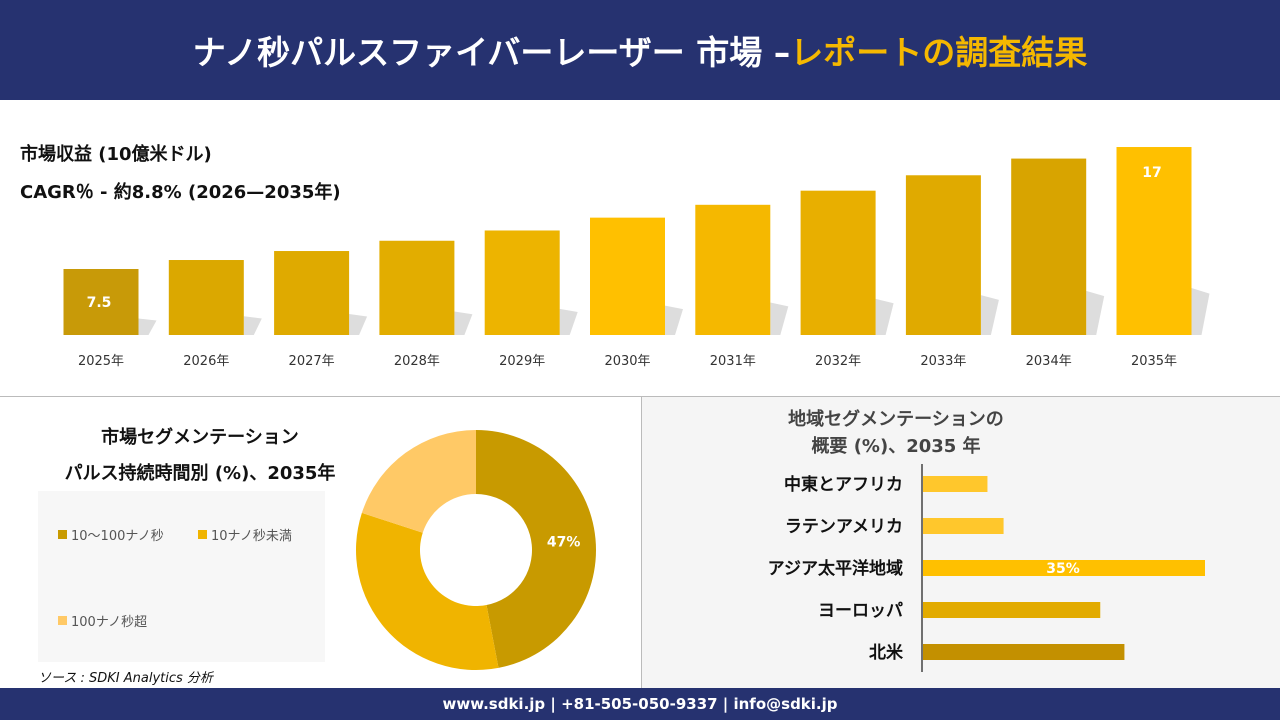 The width and height of the screenshot is (1280, 720). I want to click on bar-data-label: 7.5, so click(99, 303).